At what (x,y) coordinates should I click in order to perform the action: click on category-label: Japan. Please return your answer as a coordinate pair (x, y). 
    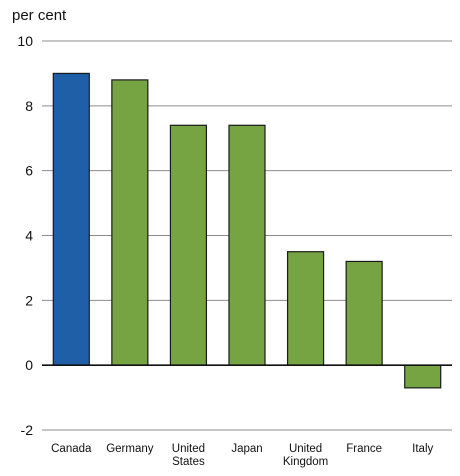
    Looking at the image, I should click on (246, 449).